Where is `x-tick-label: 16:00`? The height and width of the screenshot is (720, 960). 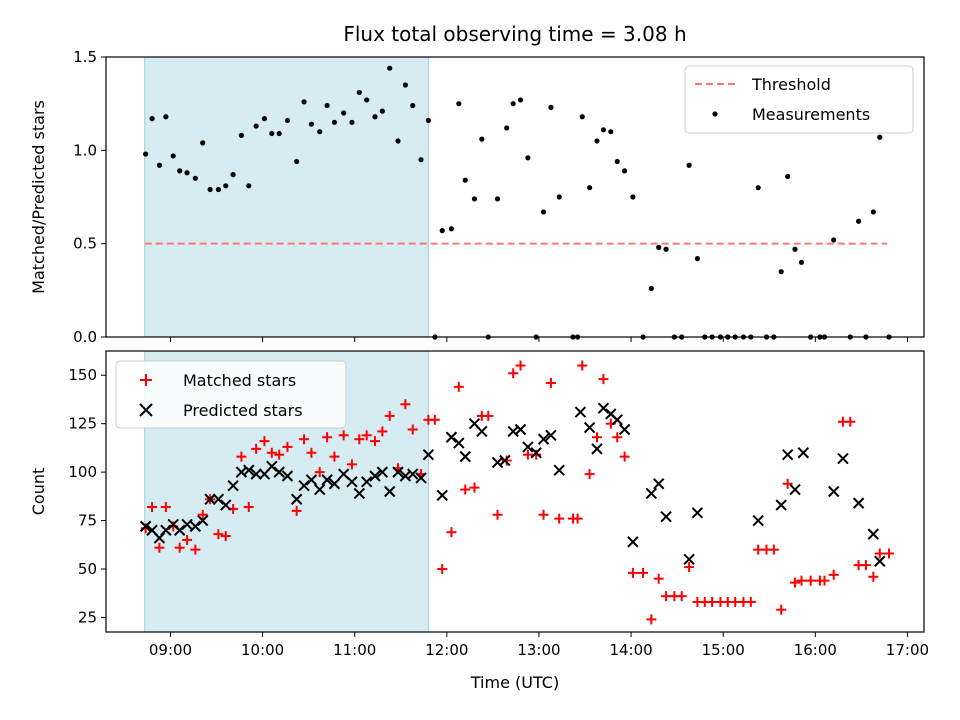
x-tick-label: 16:00 is located at coordinates (815, 650).